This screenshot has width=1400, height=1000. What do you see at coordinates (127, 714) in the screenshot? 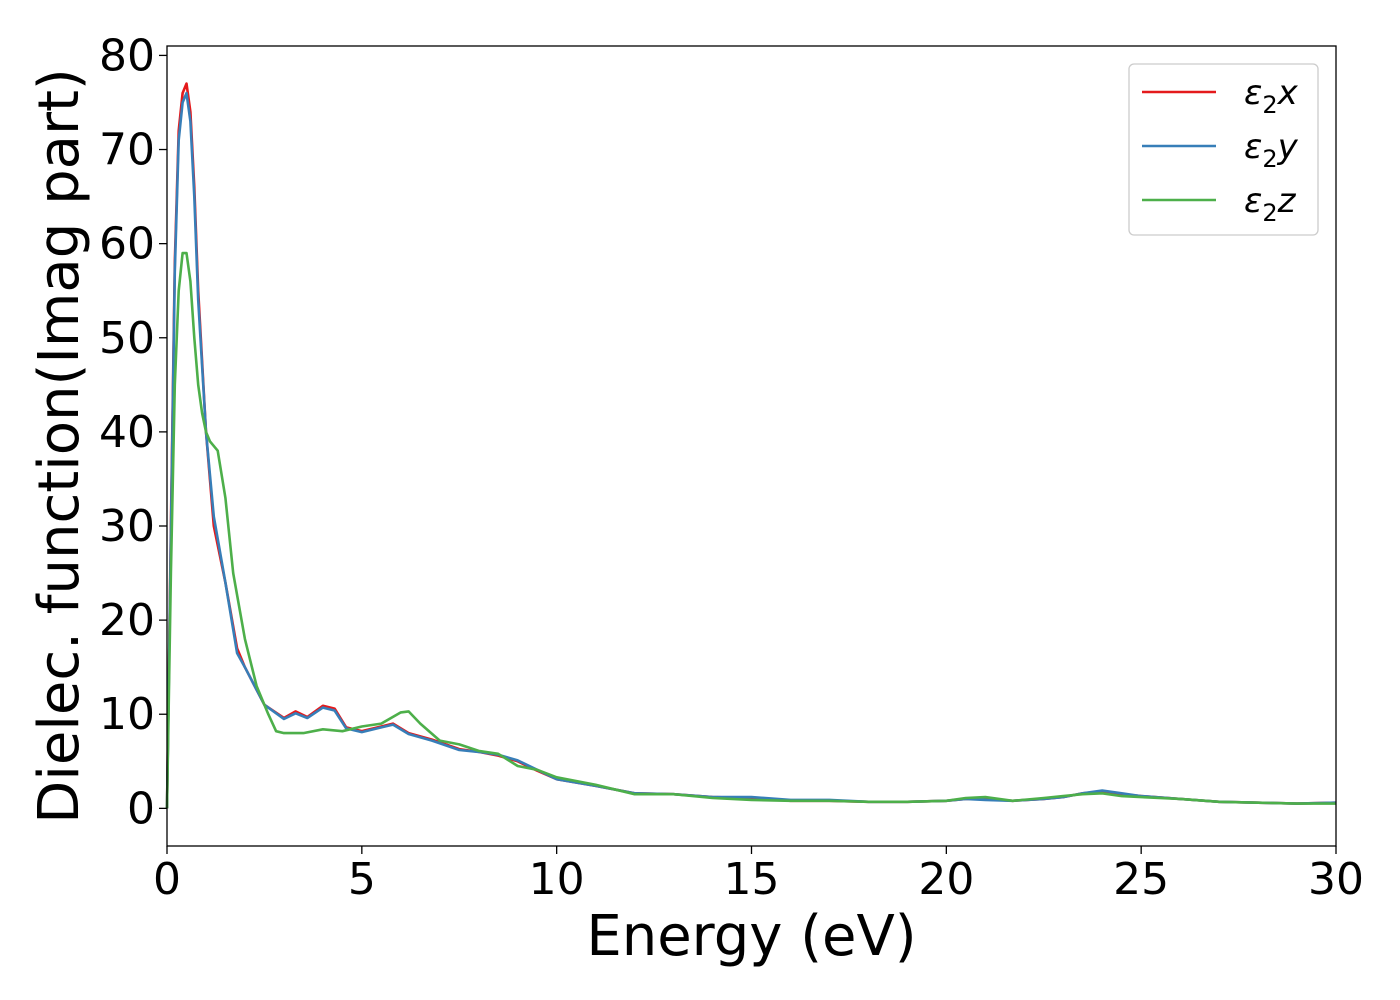
I see `y-tick-label: 10` at bounding box center [127, 714].